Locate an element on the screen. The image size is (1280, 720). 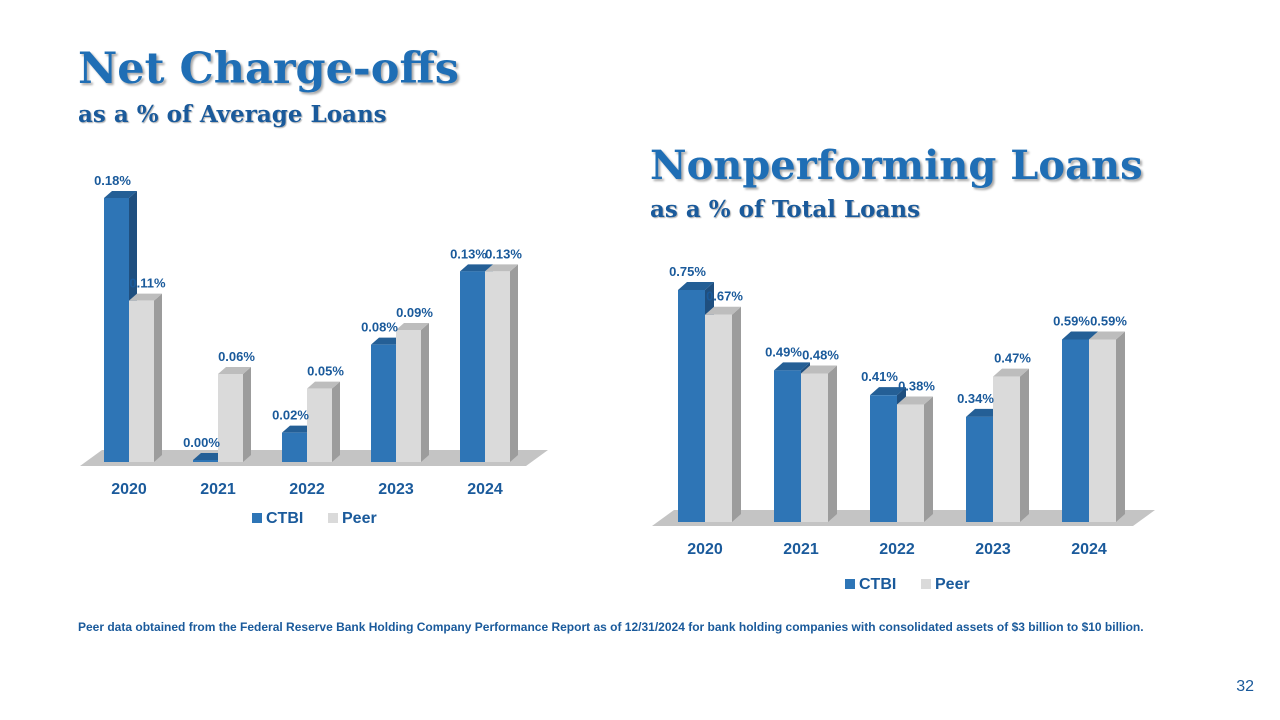
ctbi-label-2020: 0.75% is located at coordinates (687, 271).